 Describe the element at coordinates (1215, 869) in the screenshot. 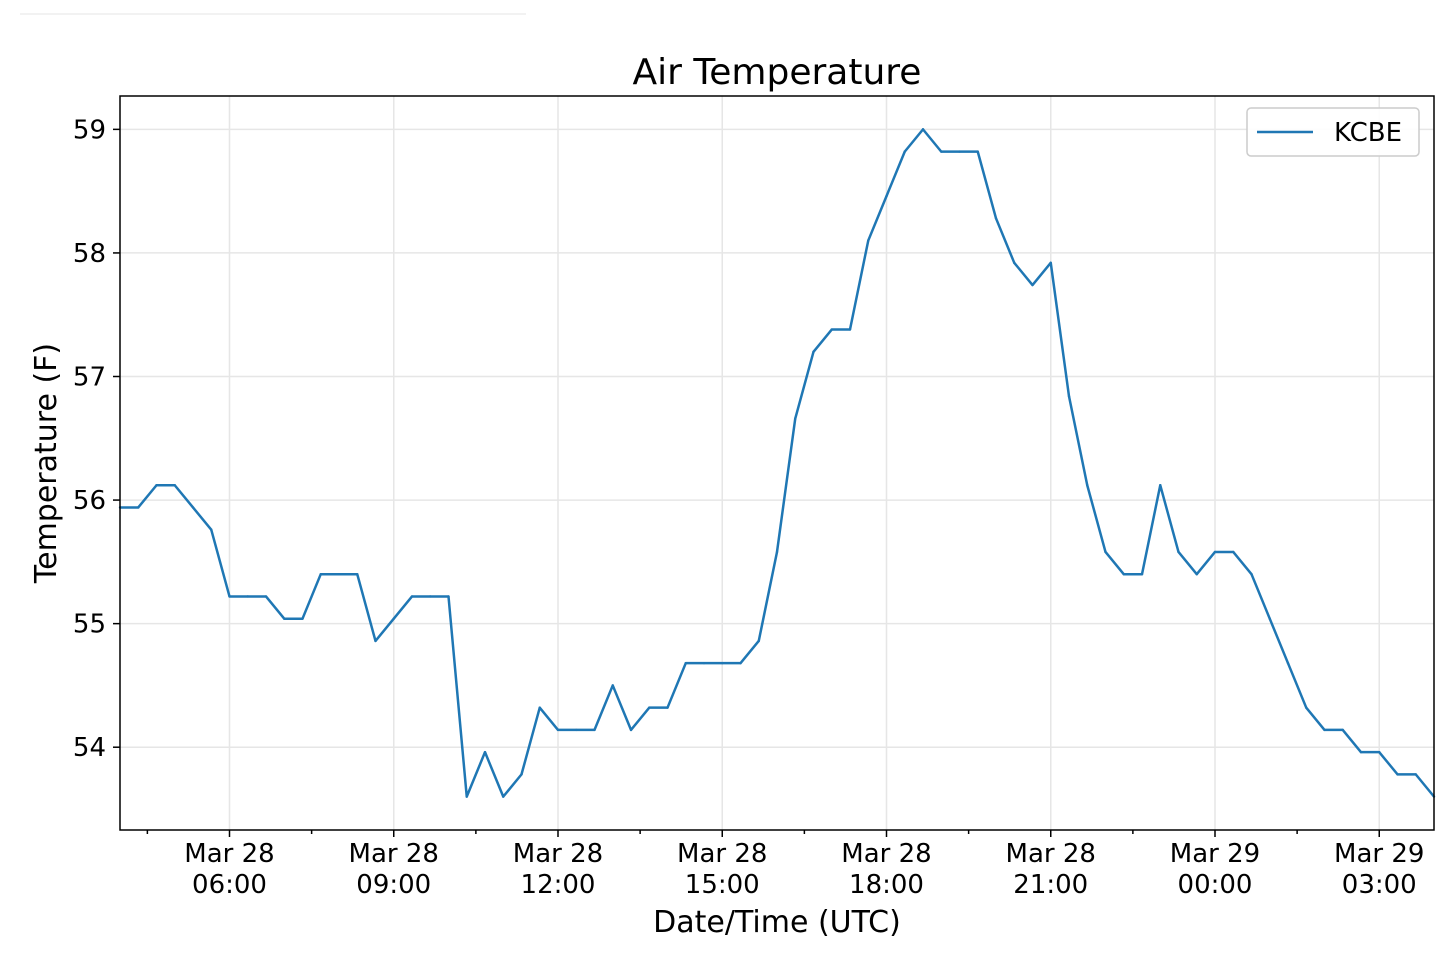

I see `x-tick-label: Mar 29 00:00` at that location.